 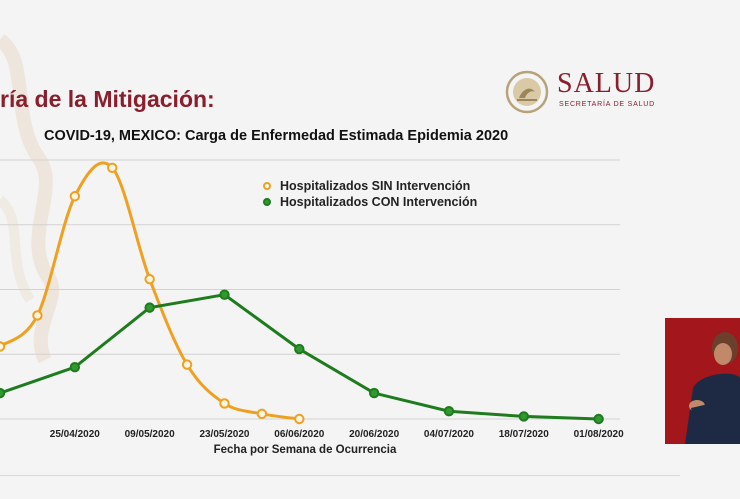 I want to click on x-tick-label: 25/04/2020, so click(x=75, y=434).